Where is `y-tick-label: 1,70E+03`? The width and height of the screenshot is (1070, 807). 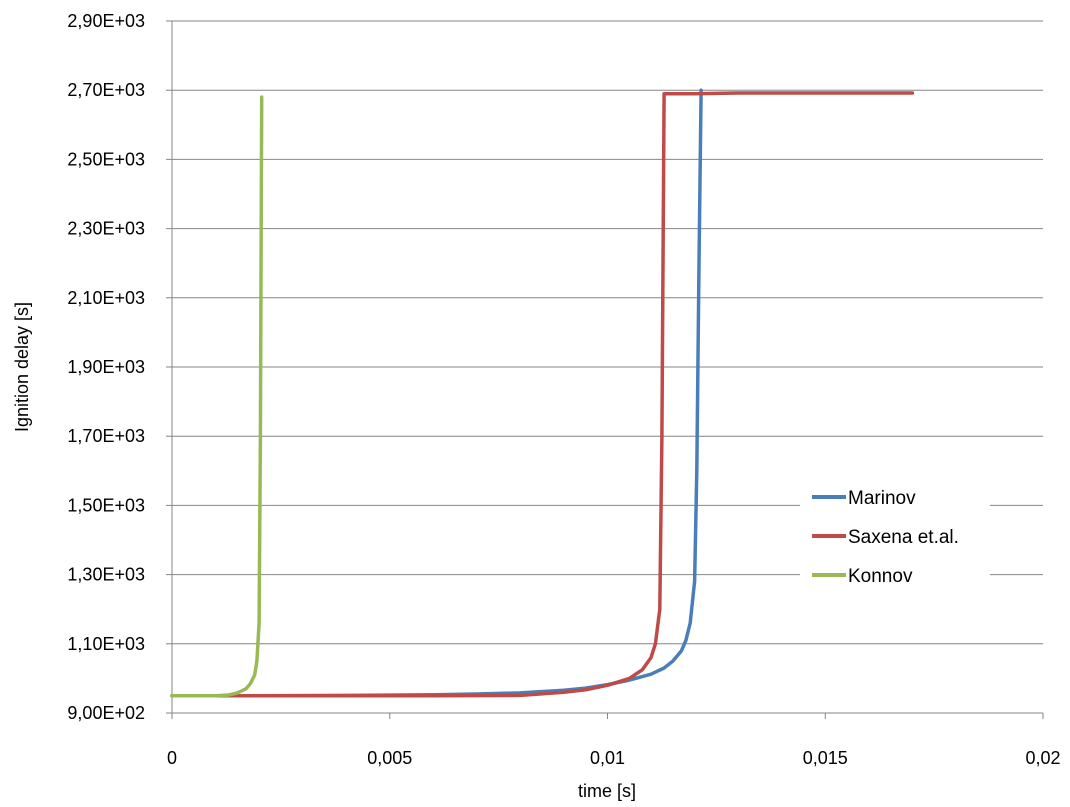 y-tick-label: 1,70E+03 is located at coordinates (106, 436).